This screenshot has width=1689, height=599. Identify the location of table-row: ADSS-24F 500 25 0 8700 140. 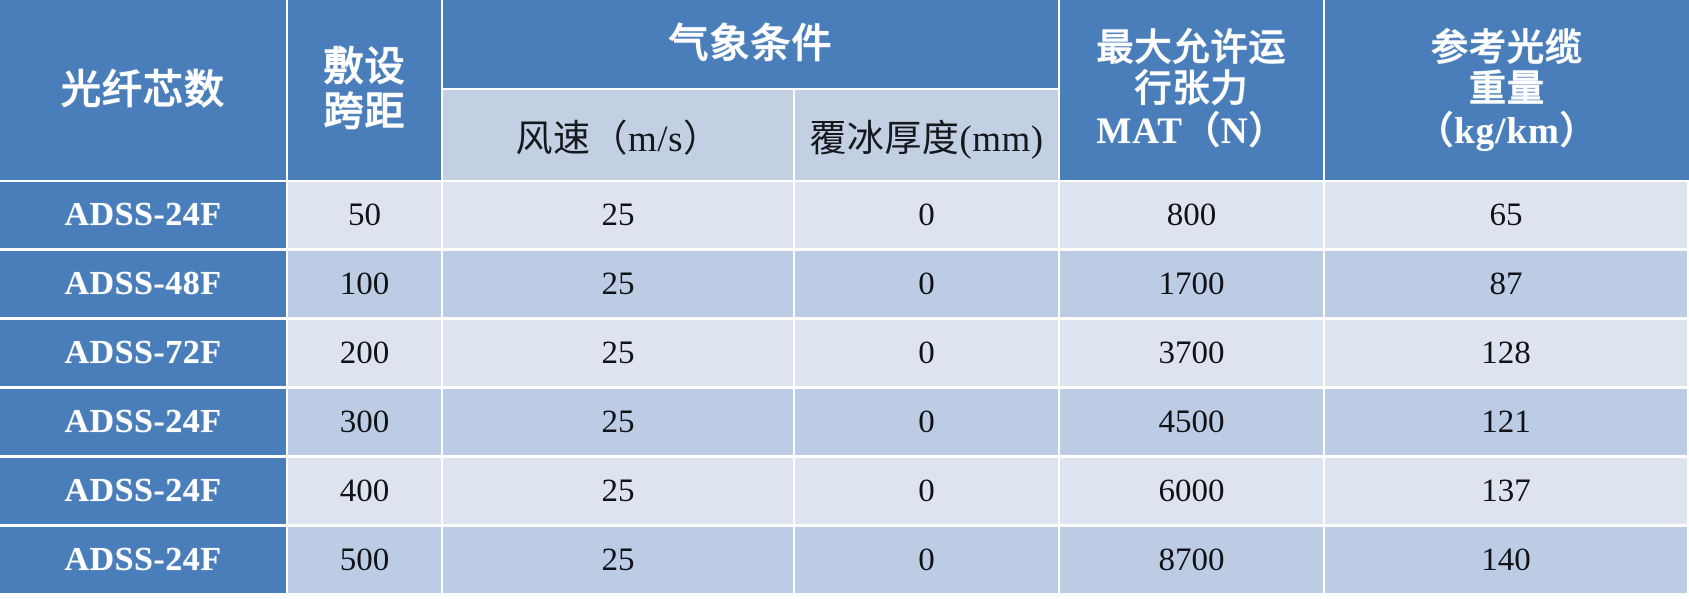
(844, 561).